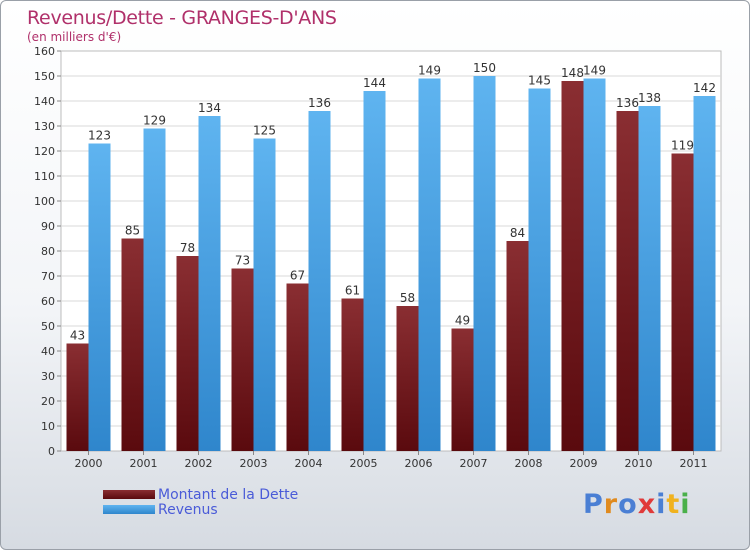 The image size is (750, 550). I want to click on y-tick-label: 110, so click(44, 176).